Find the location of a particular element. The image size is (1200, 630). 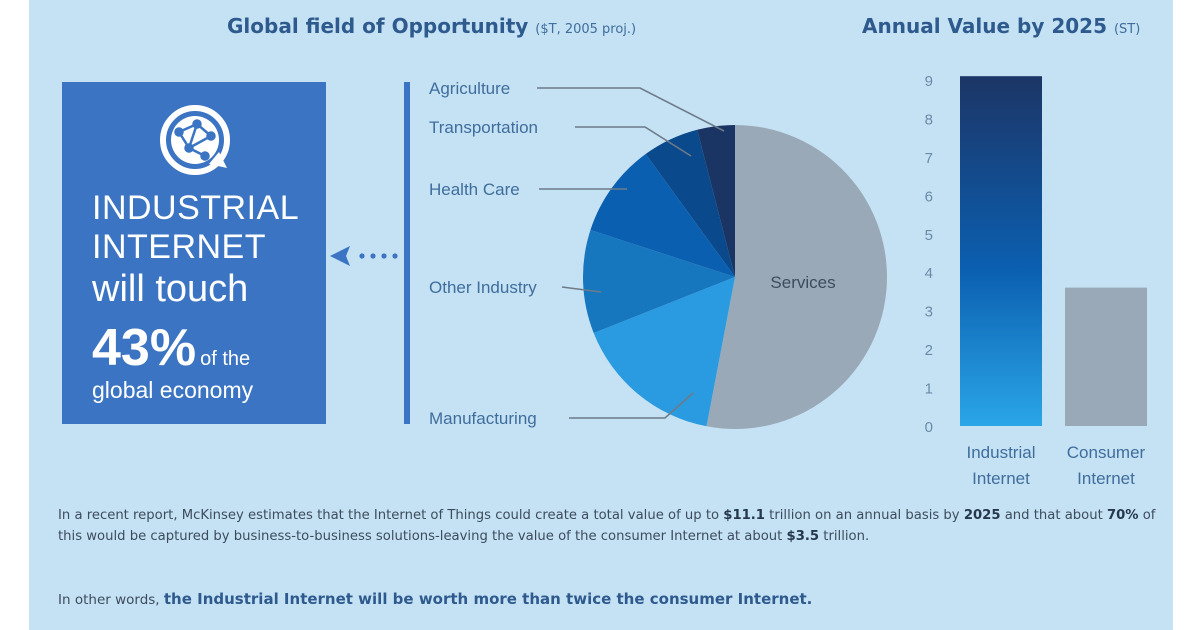

pie-slice-agriculture is located at coordinates (716, 201).